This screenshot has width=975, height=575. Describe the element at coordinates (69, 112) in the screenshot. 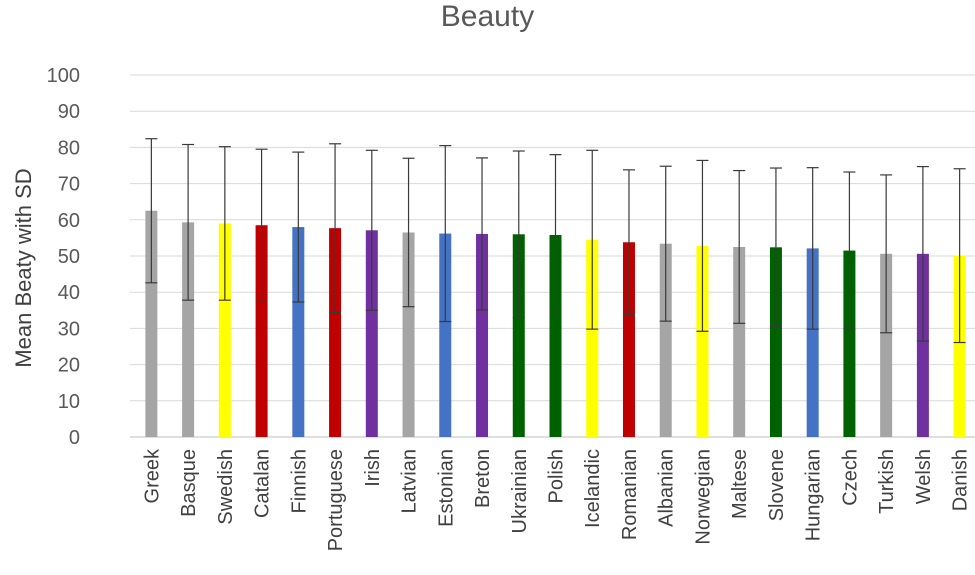

I see `y-tick-label: 90` at that location.